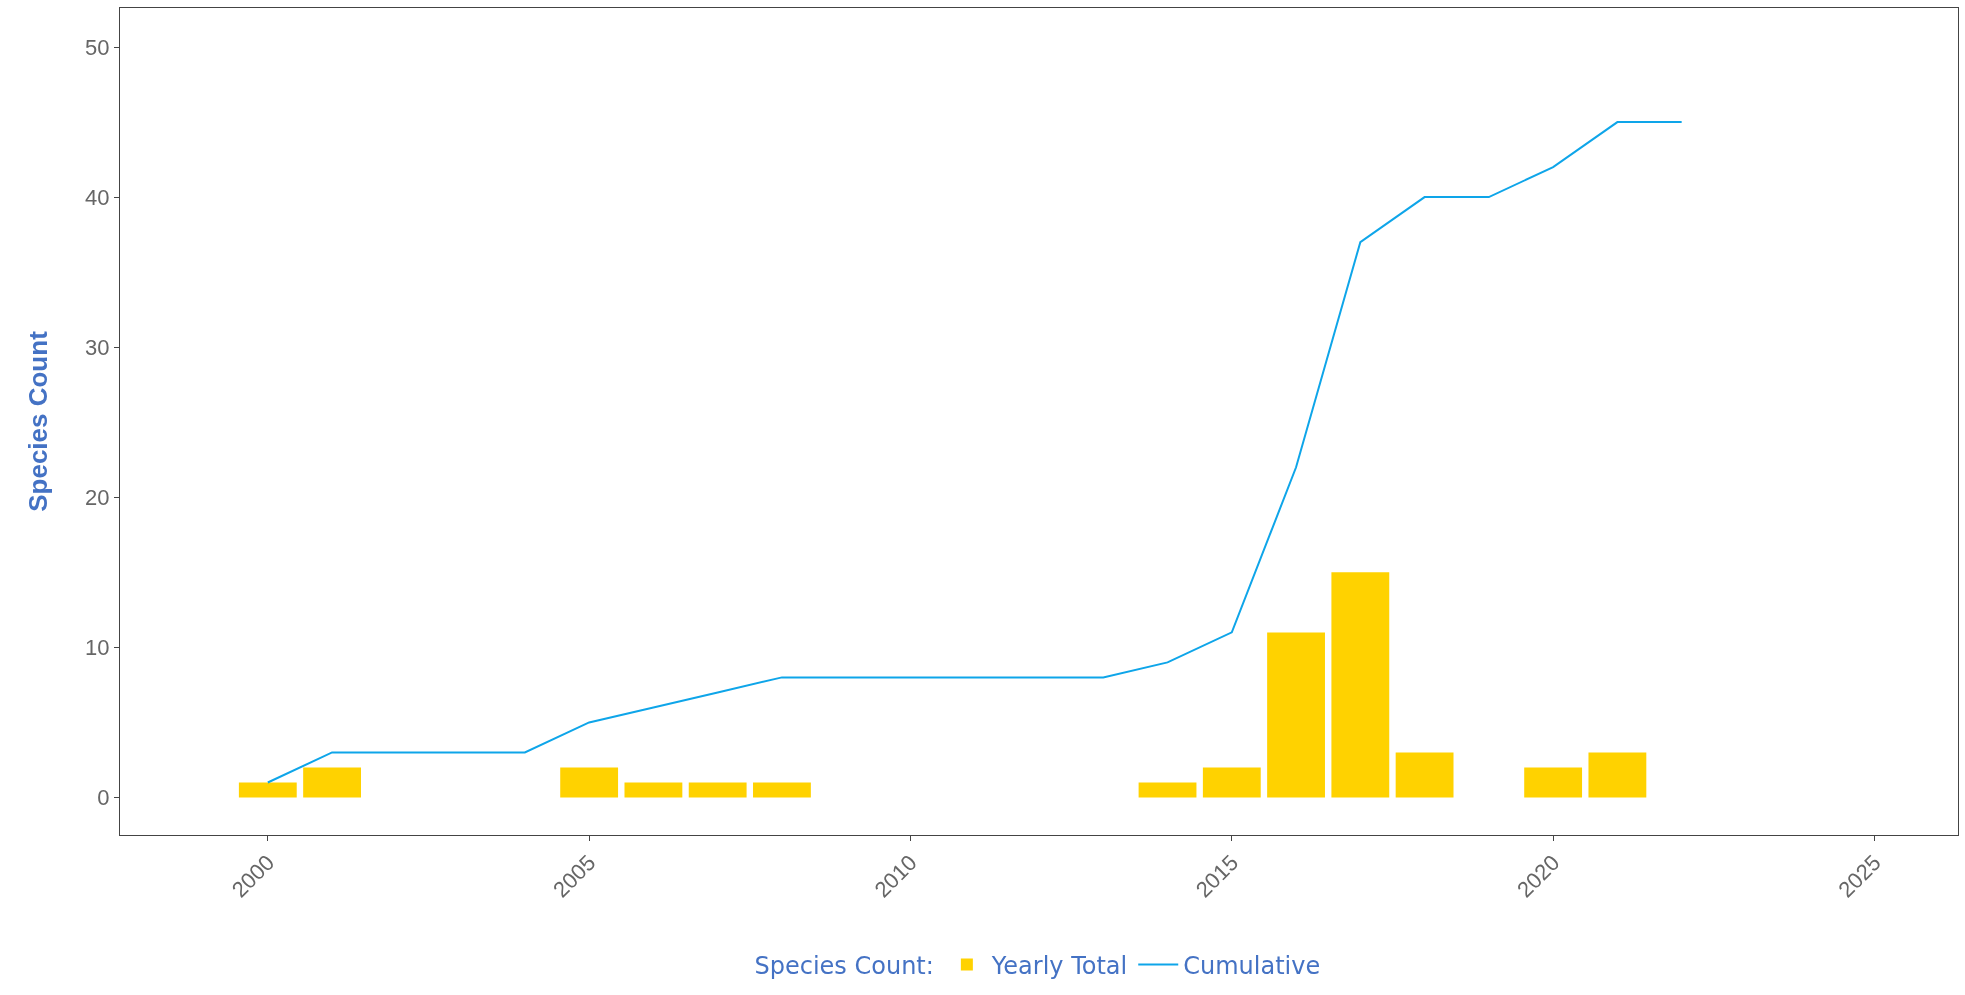  Describe the element at coordinates (1252, 965) in the screenshot. I see `legend-label: Cumulative` at that location.